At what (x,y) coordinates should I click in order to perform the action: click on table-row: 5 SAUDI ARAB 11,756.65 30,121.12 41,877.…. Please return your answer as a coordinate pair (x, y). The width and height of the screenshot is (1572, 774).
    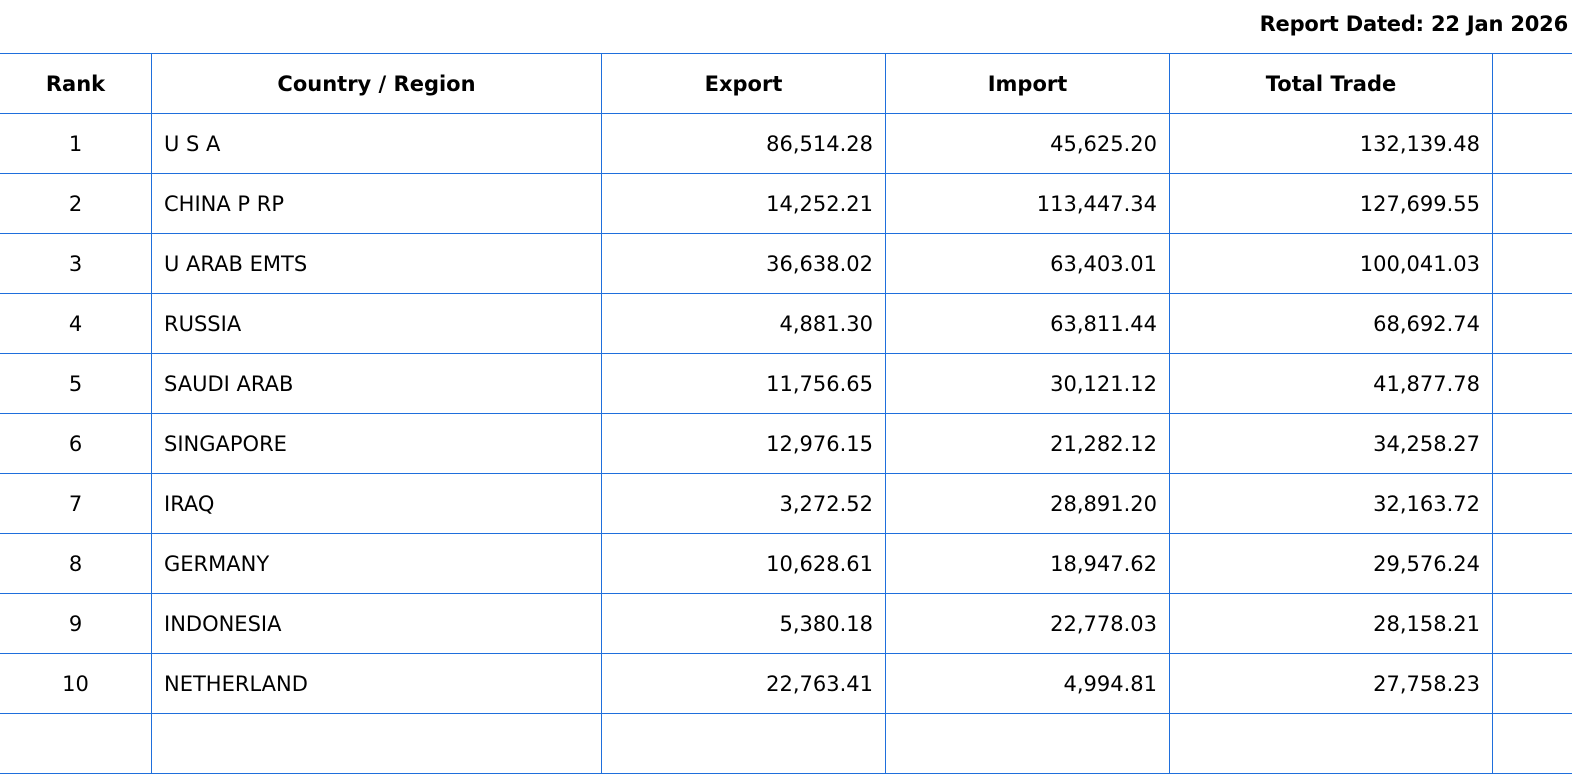
    Looking at the image, I should click on (786, 384).